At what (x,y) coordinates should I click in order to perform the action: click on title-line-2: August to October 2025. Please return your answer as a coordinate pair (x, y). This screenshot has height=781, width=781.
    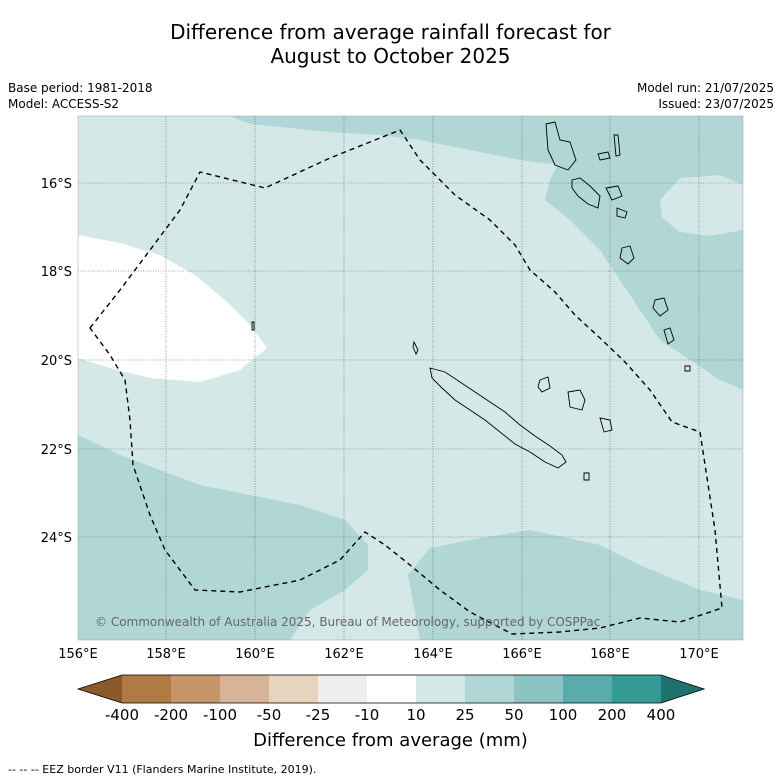
    Looking at the image, I should click on (390, 56).